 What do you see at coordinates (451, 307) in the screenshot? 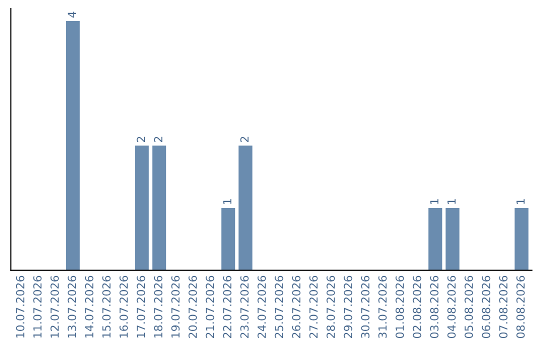
I see `x-tick-label: 04.08.2026` at bounding box center [451, 307].